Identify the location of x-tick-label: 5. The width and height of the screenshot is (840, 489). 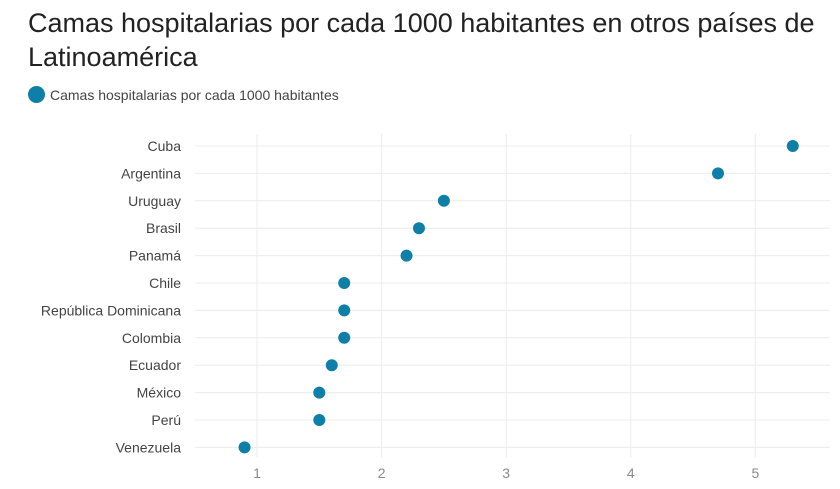
(756, 473).